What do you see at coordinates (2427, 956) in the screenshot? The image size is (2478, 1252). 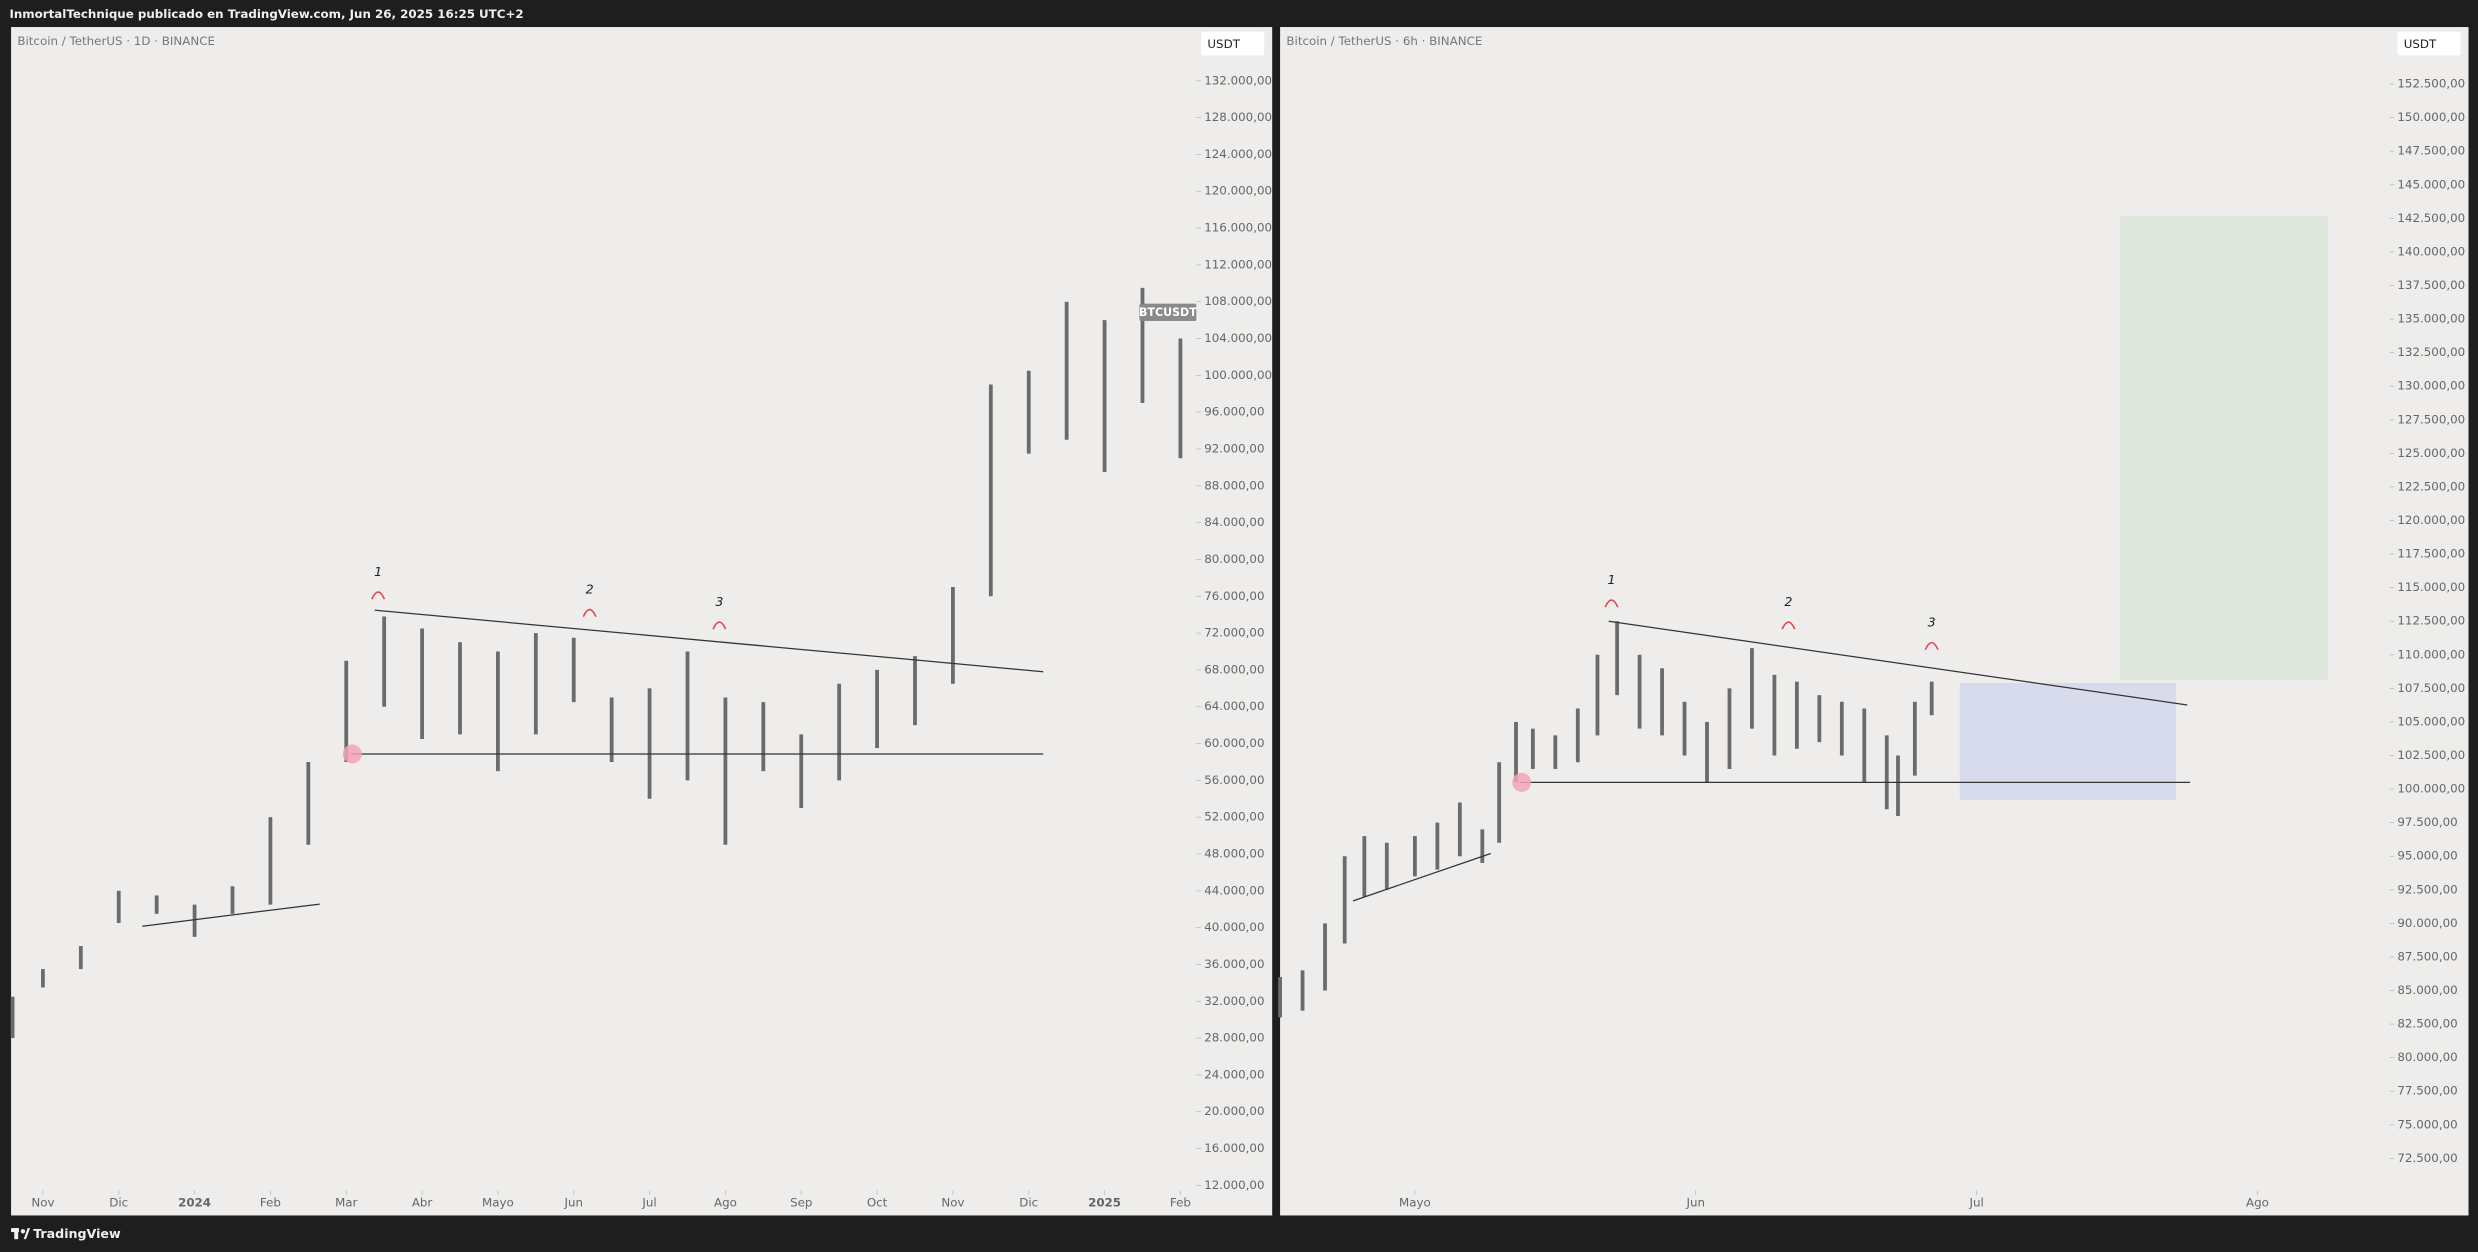 I see `y-tick-label: 87.500,00` at bounding box center [2427, 956].